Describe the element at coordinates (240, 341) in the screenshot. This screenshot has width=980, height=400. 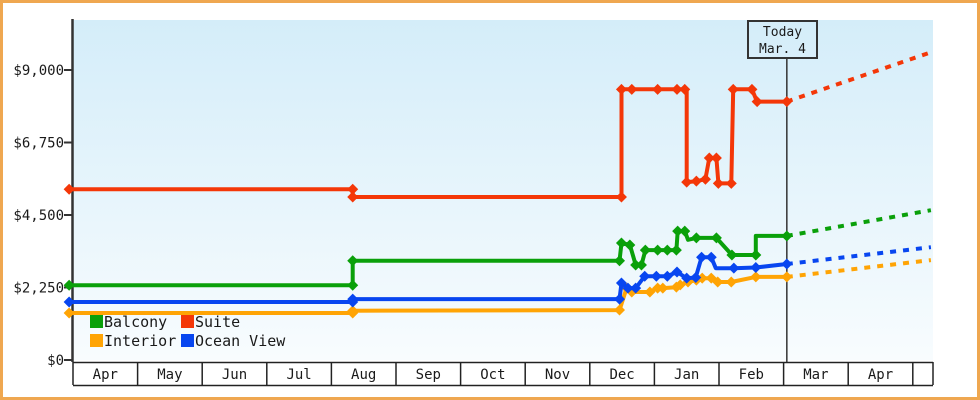
I see `legend-label-ocean-view: Ocean View` at that location.